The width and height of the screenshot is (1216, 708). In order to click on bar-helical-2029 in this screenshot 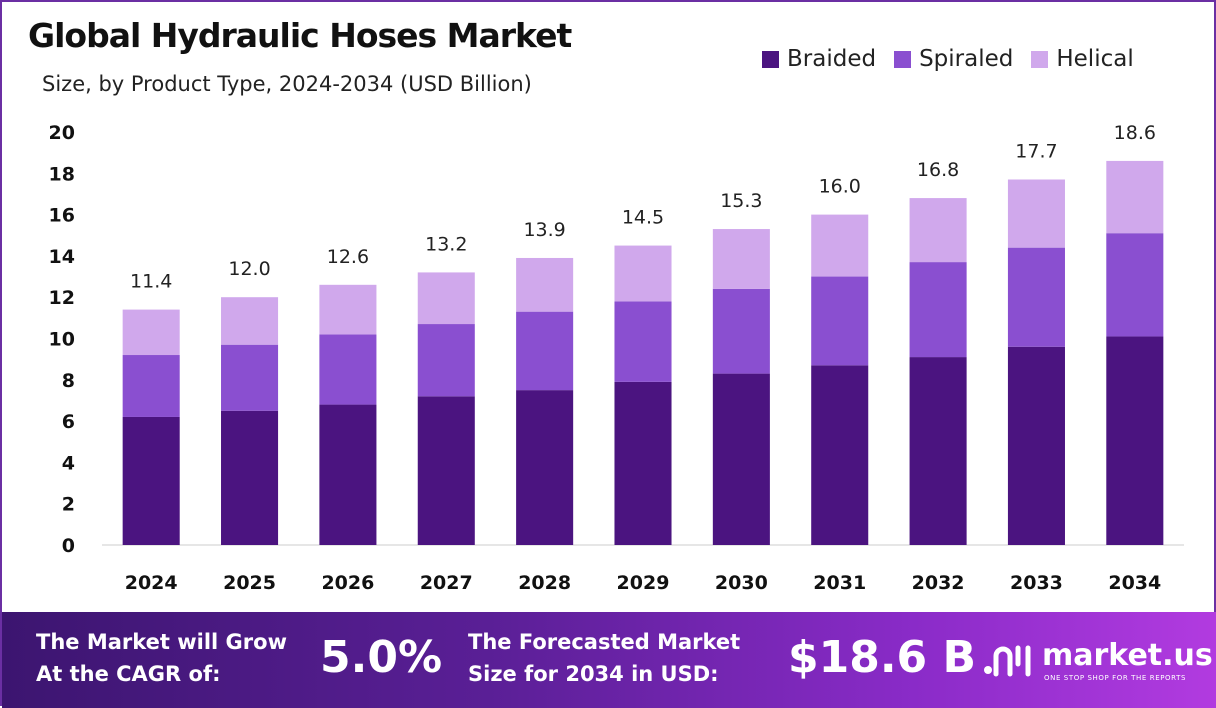, I will do `click(643, 273)`.